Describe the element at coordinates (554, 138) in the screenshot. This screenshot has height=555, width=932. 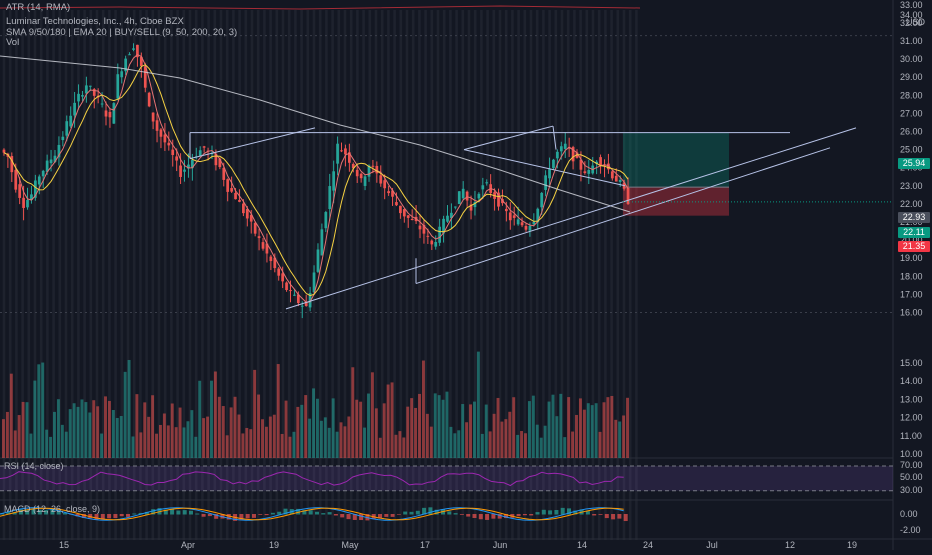
I see `trendline-tick` at that location.